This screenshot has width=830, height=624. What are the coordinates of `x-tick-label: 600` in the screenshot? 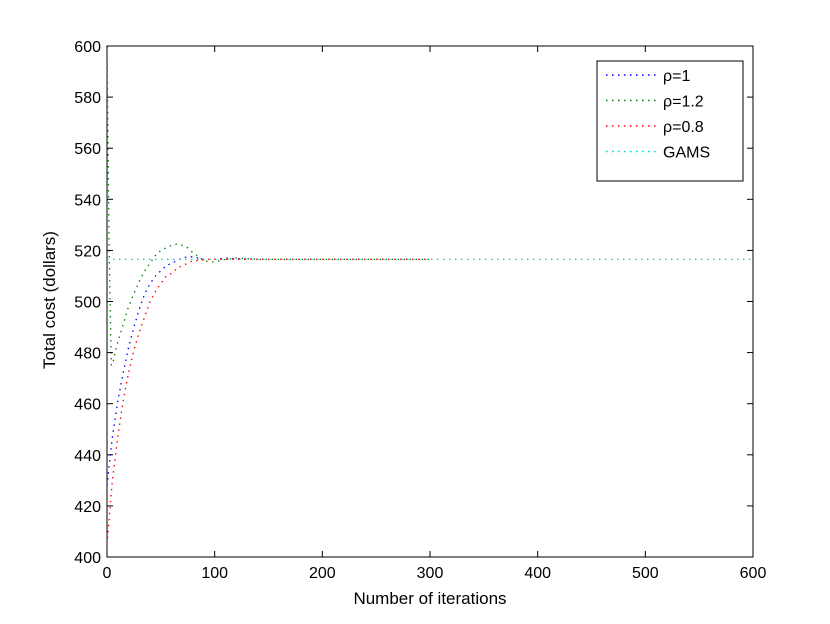 It's located at (753, 573).